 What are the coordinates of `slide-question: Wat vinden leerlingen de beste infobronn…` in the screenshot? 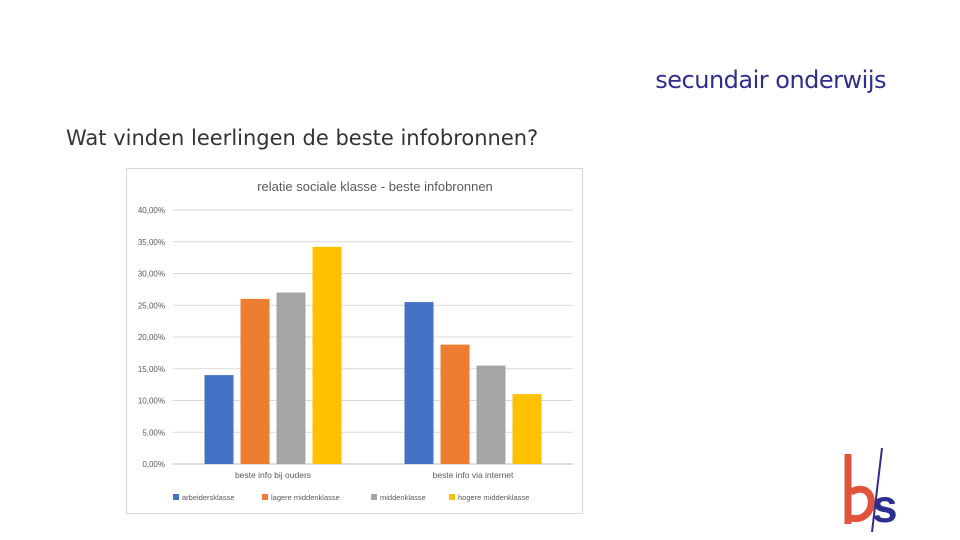 It's located at (302, 138).